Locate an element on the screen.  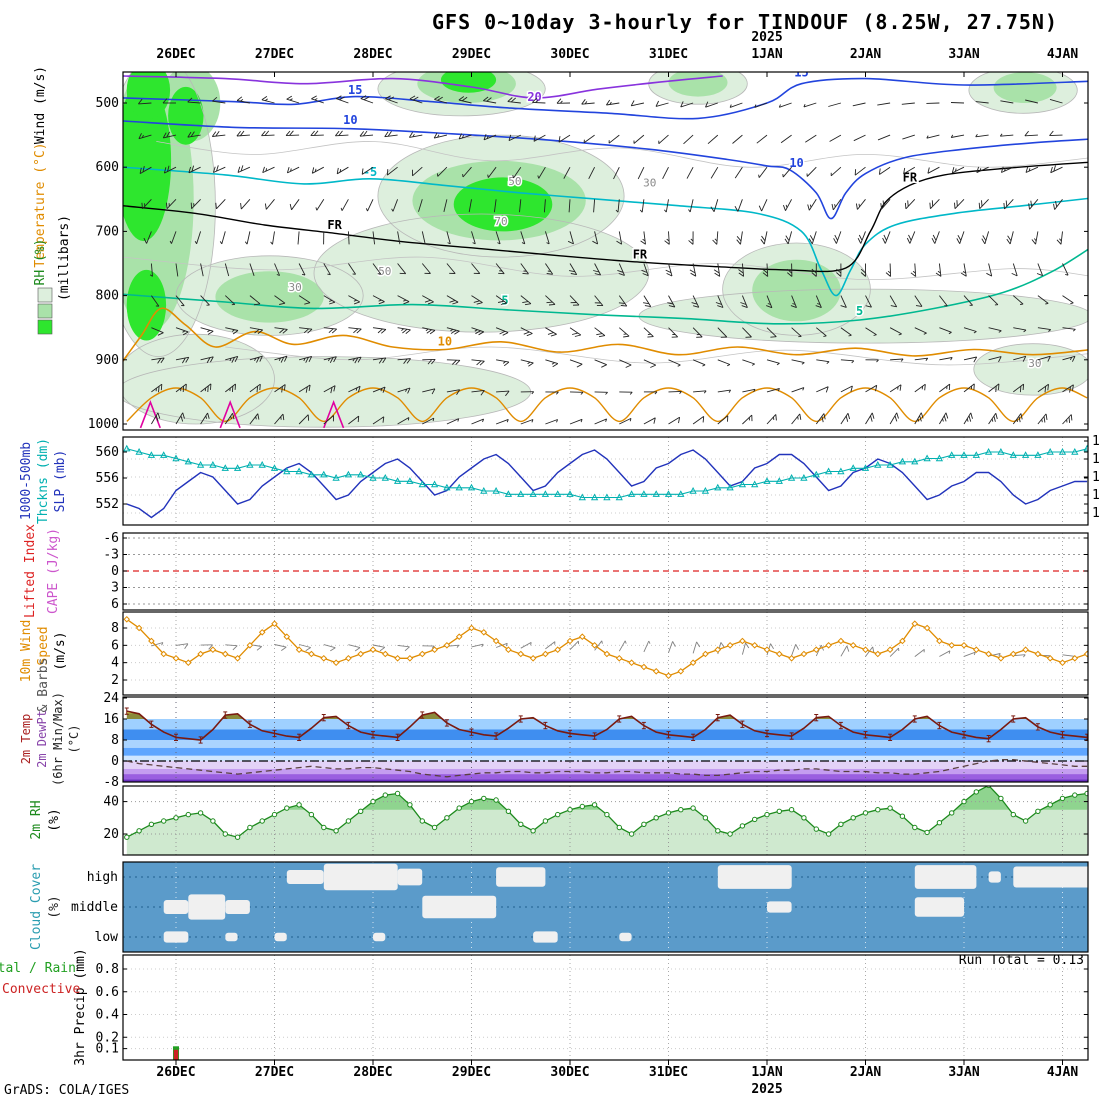
y-tick-label: 0.6 is located at coordinates (107, 992).